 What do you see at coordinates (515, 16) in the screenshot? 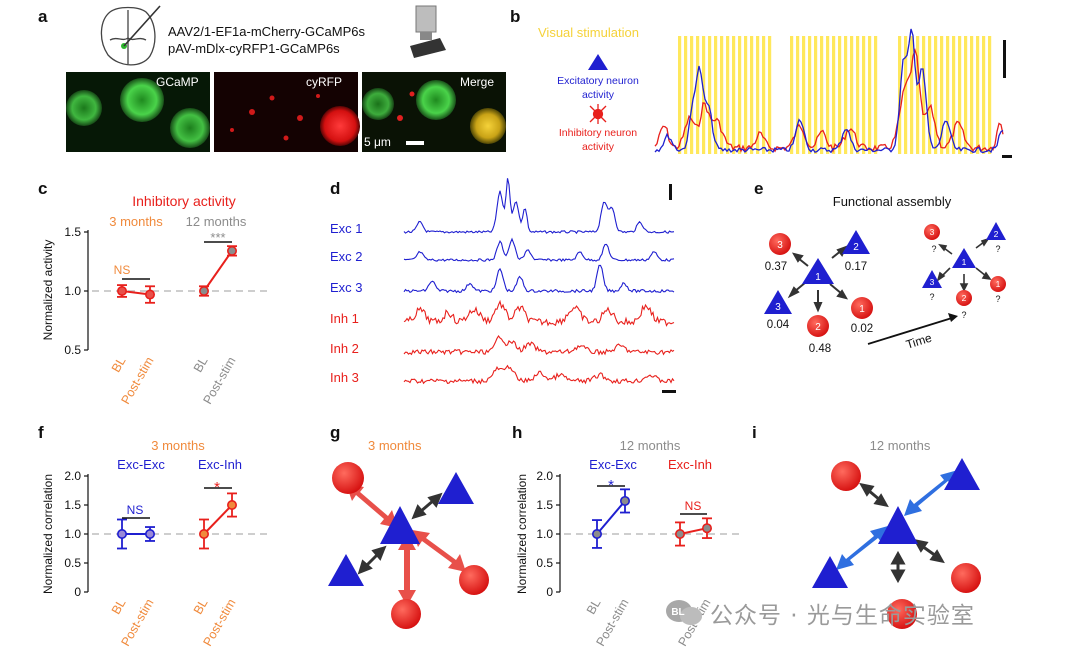
I see `panel-b-label: b` at bounding box center [515, 16].